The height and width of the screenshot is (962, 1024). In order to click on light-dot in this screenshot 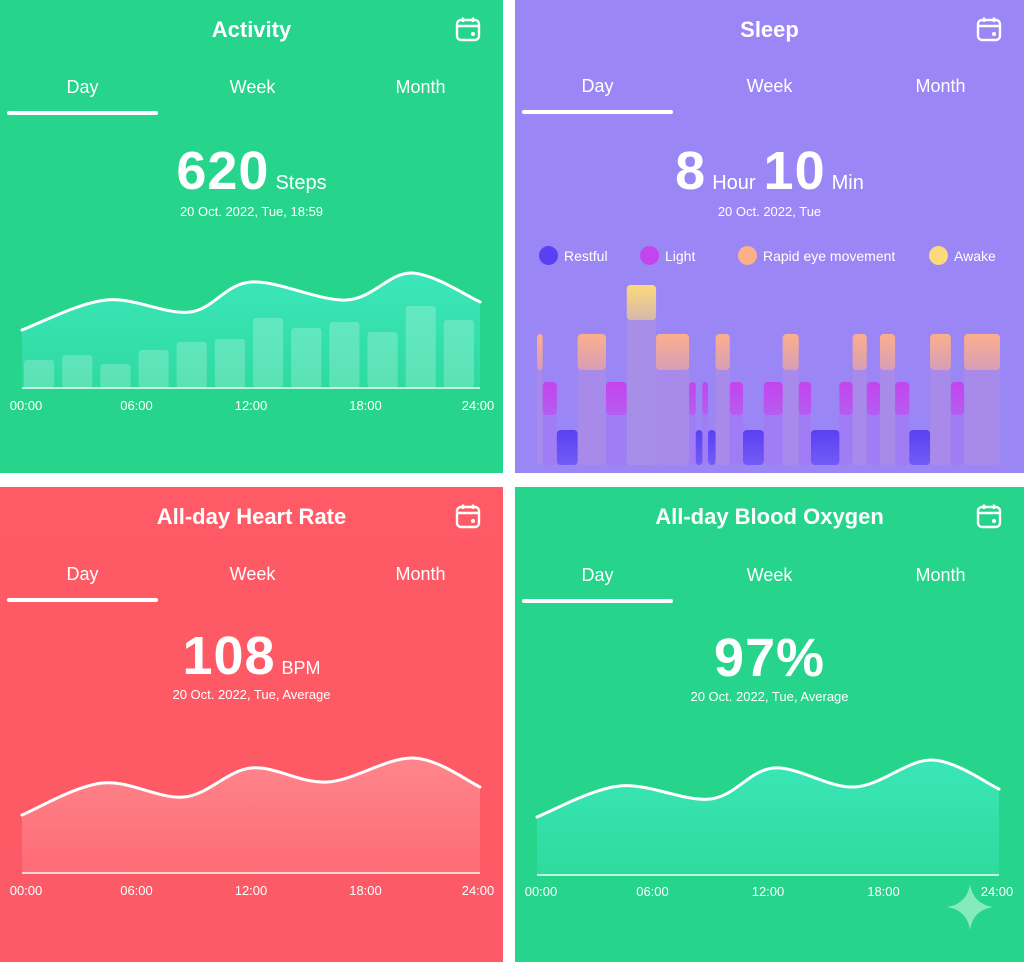, I will do `click(649, 255)`.